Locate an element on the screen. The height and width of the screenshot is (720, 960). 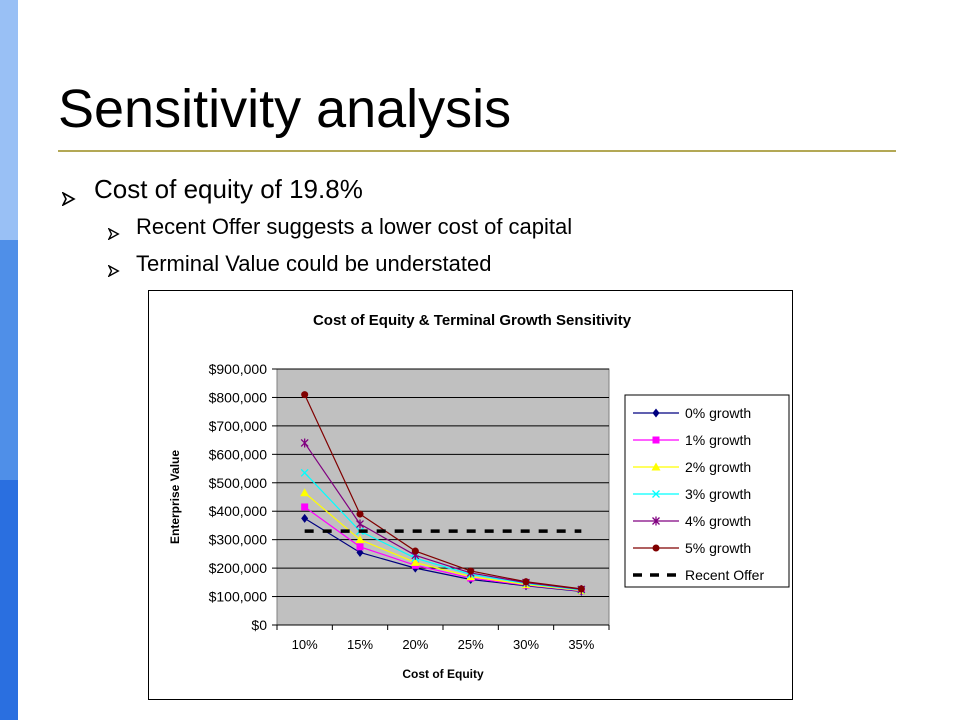
sidebar-accent-bottom is located at coordinates (9, 600).